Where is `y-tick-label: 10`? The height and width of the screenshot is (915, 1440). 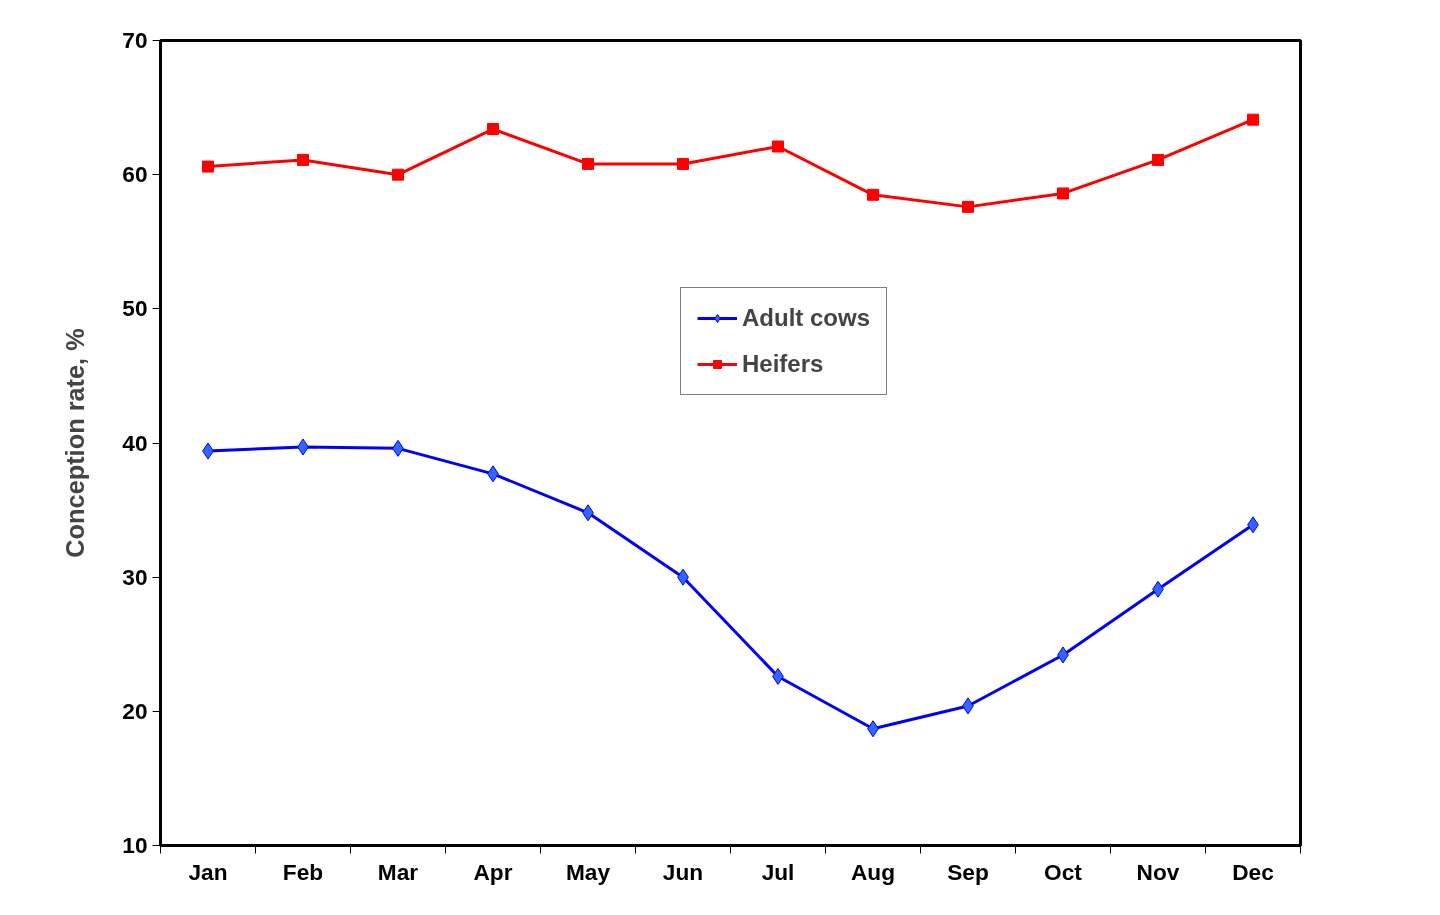 y-tick-label: 10 is located at coordinates (135, 845).